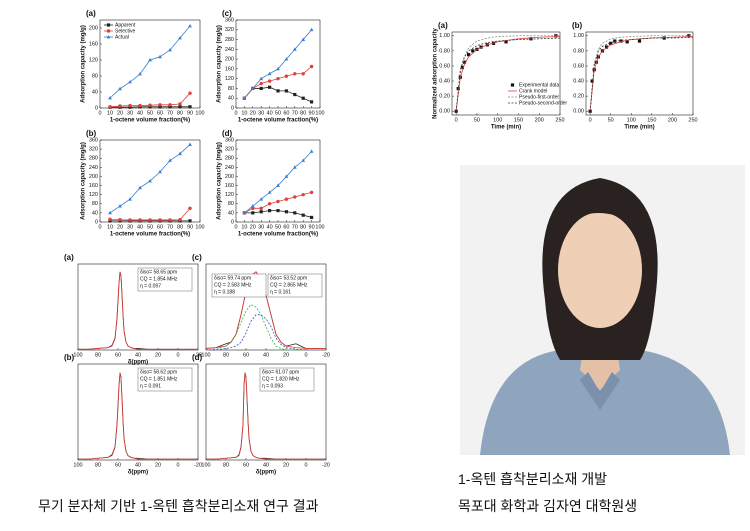 Image resolution: width=750 pixels, height=531 pixels. What do you see at coordinates (125, 31) in the screenshot?
I see `legend-label: Selective` at bounding box center [125, 31].